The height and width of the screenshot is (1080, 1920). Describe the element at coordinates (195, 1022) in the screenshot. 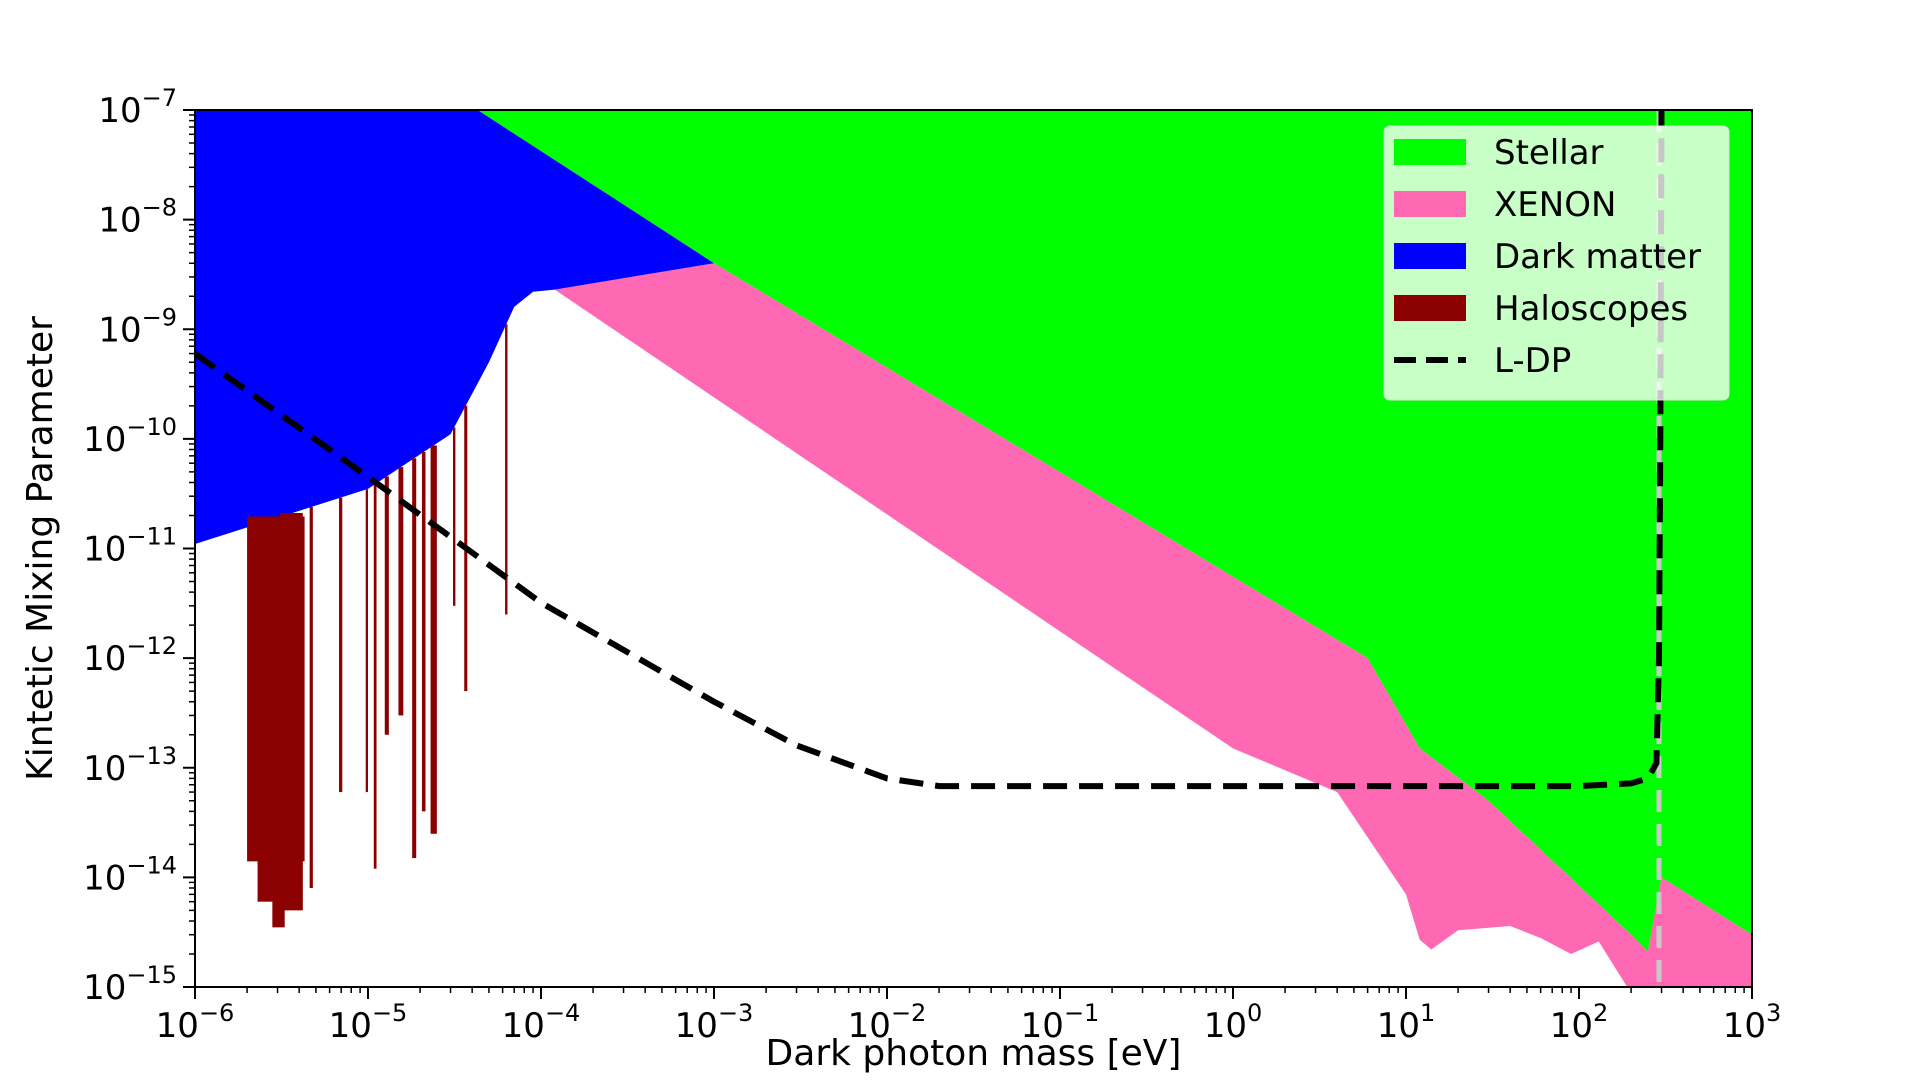

I see `x-tick-label: 10⁻⁶` at that location.